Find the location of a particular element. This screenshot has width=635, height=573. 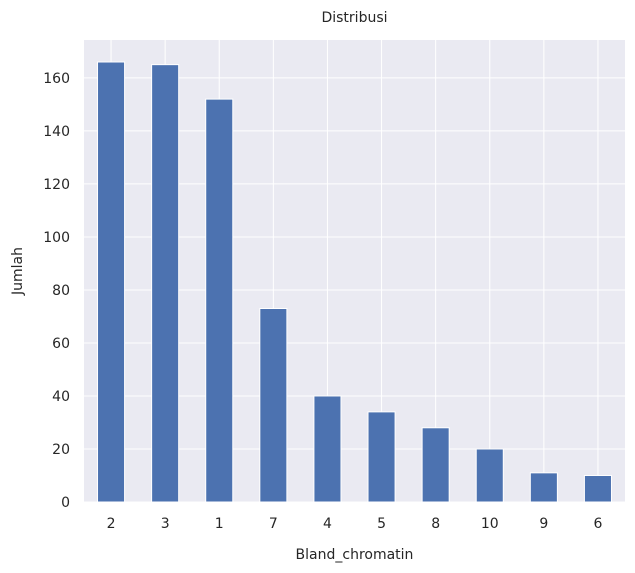

y-tick-label: 160 is located at coordinates (56, 79).